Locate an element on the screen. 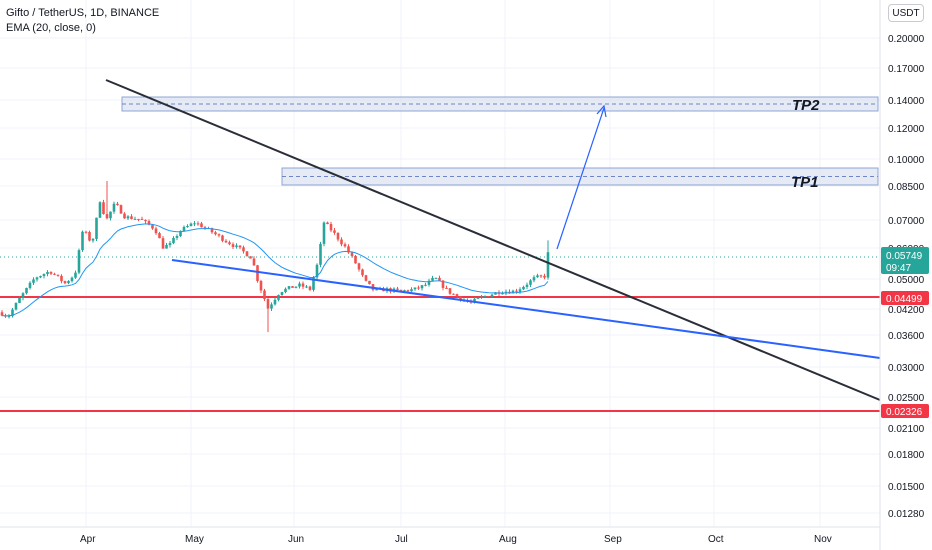 Image resolution: width=932 pixels, height=550 pixels. time-axis: Apr May Jun Jul Aug Sep Oct Nov is located at coordinates (456, 539).